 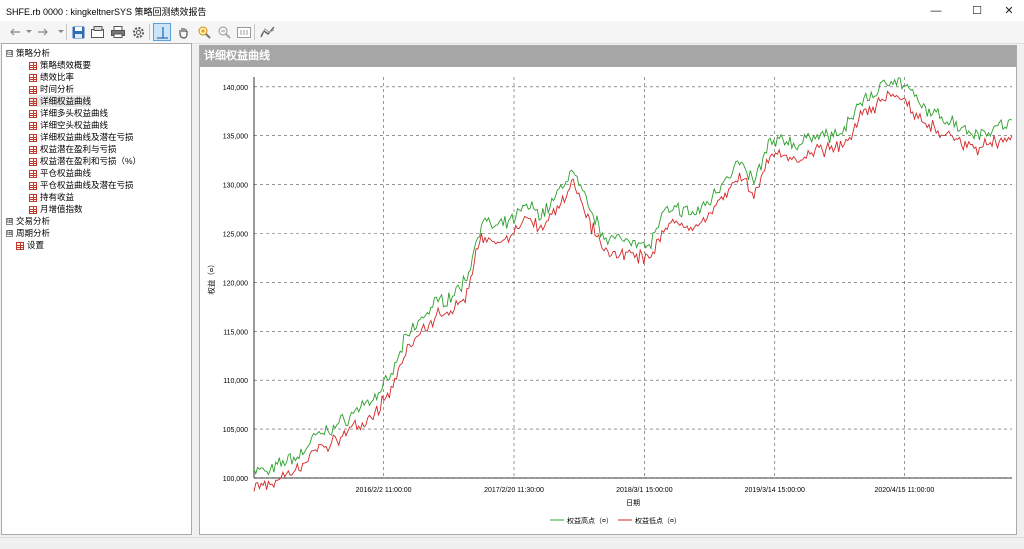 What do you see at coordinates (36, 245) in the screenshot?
I see `tree-item-label: 设置` at bounding box center [36, 245].